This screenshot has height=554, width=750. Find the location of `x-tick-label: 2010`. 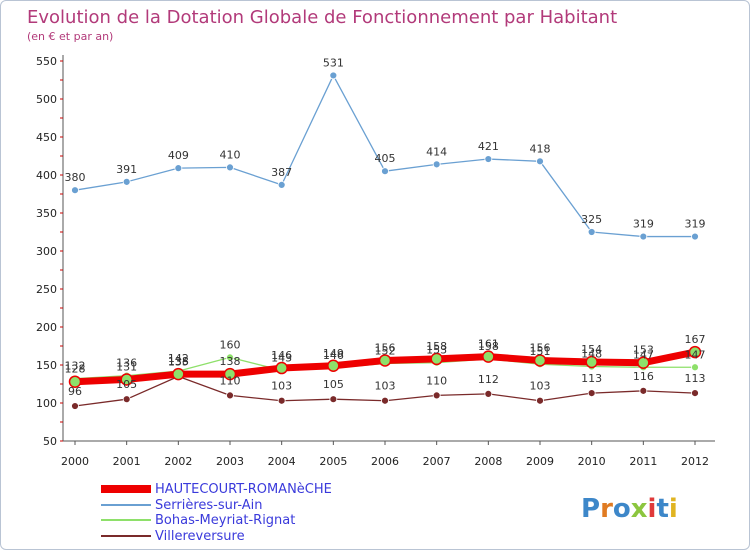

x-tick-label: 2010 is located at coordinates (592, 461).